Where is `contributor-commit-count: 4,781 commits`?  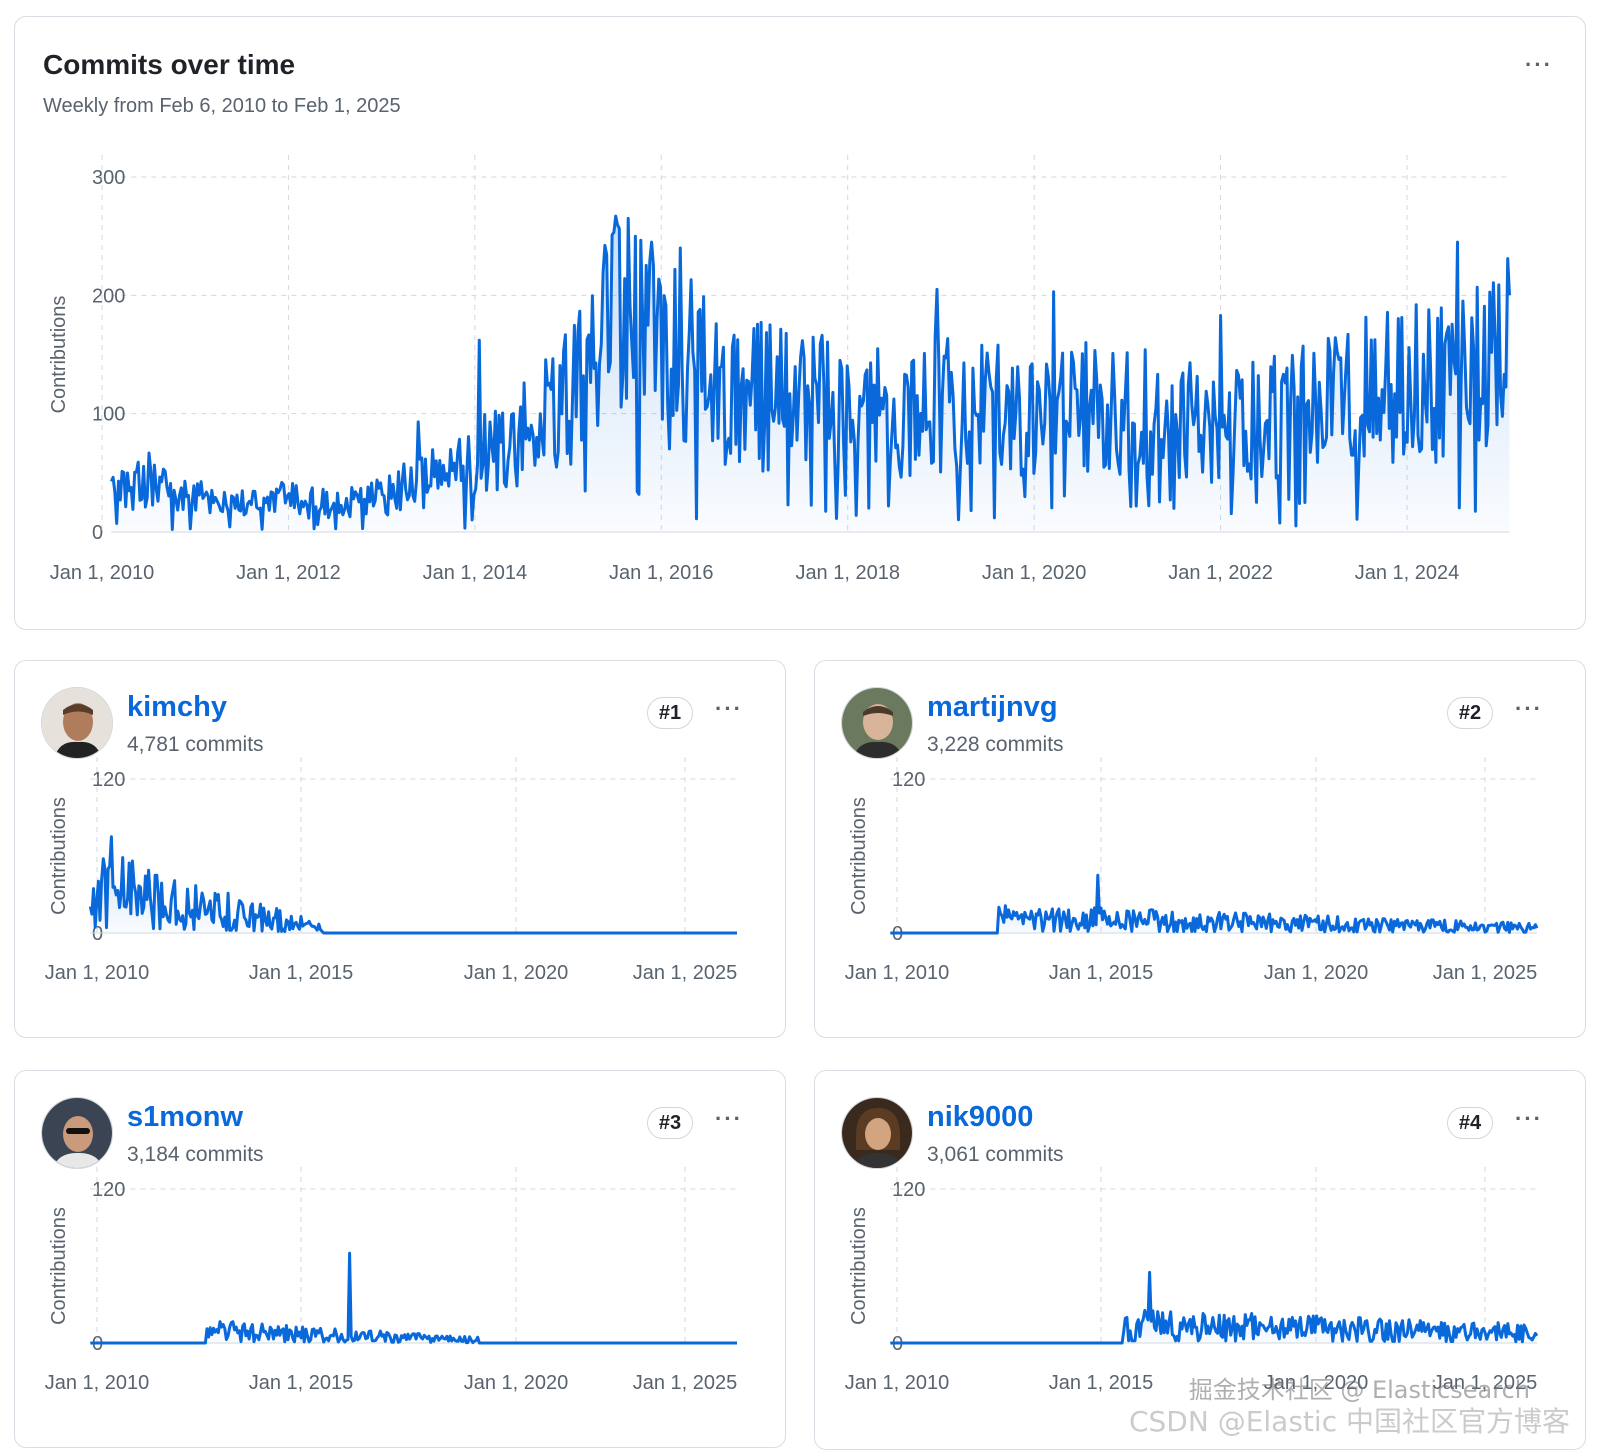 contributor-commit-count: 4,781 commits is located at coordinates (195, 744).